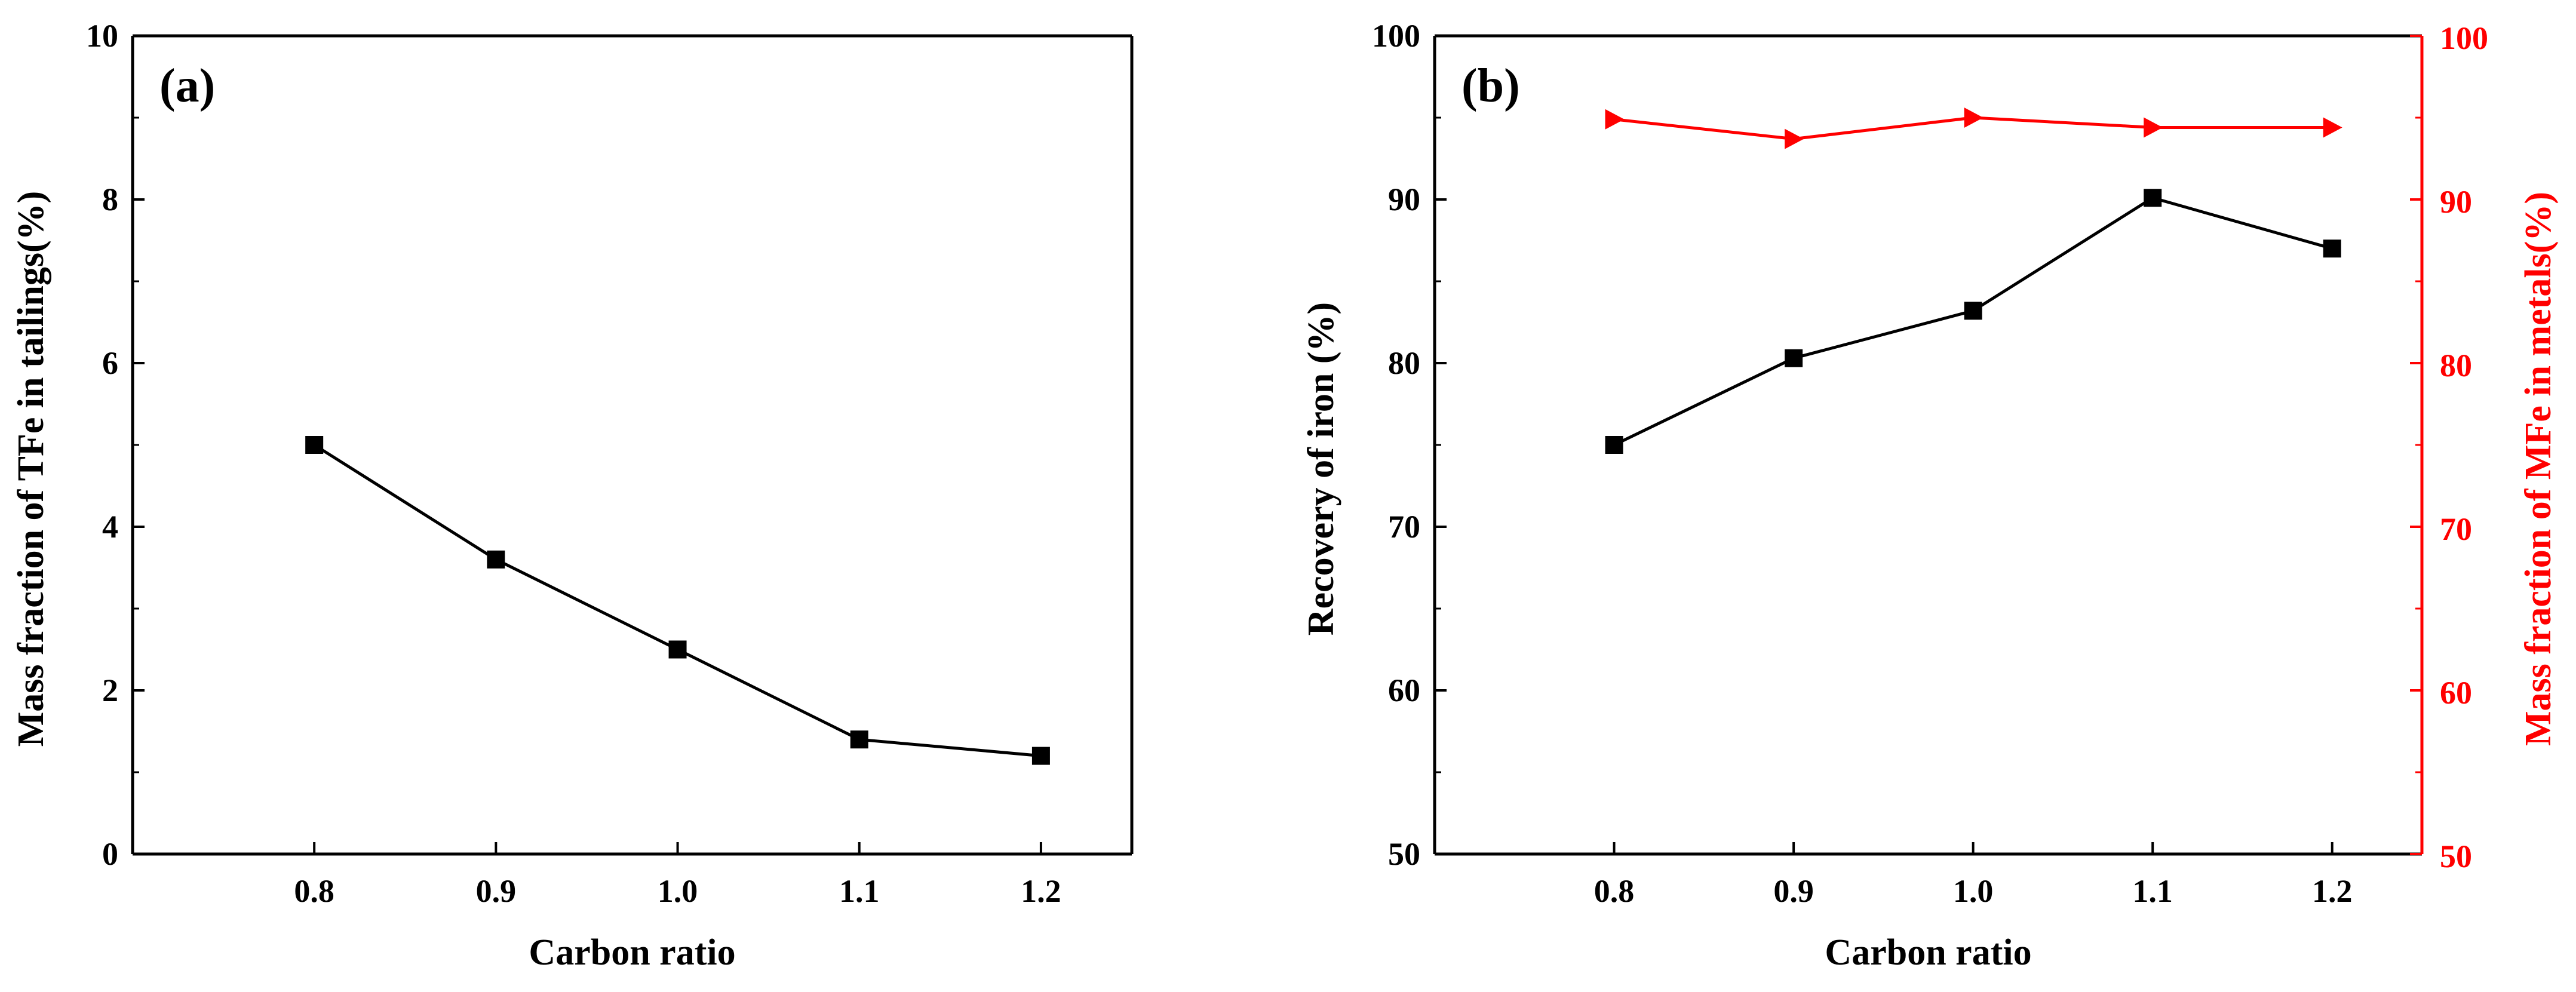 The height and width of the screenshot is (992, 2576). What do you see at coordinates (1404, 690) in the screenshot?
I see `y-tick-label: 60` at bounding box center [1404, 690].